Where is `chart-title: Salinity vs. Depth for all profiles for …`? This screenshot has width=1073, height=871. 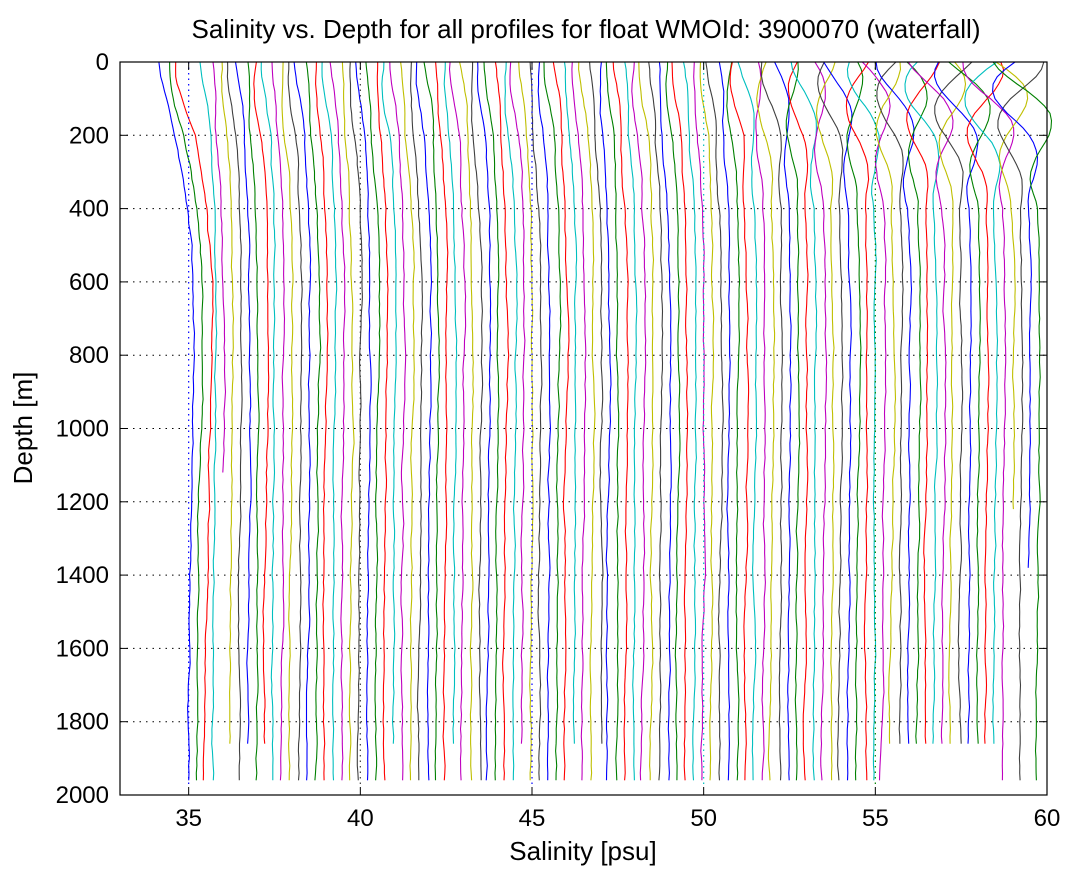
chart-title: Salinity vs. Depth for all profiles for … is located at coordinates (586, 29).